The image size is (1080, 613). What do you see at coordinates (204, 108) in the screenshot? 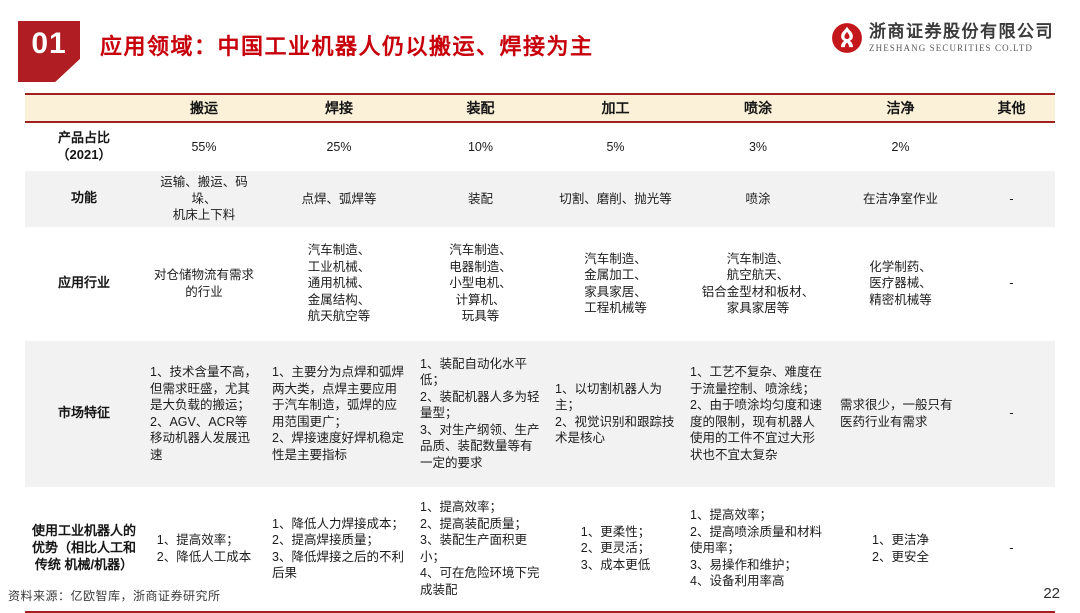
I see `column-header: 搬运` at bounding box center [204, 108].